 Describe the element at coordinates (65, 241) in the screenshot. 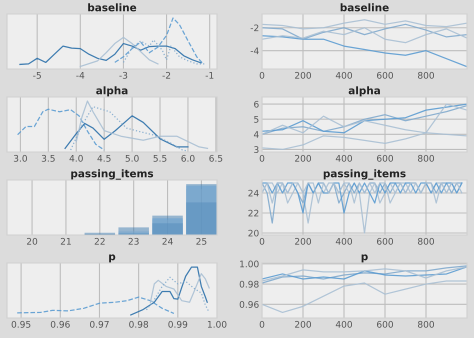

I see `x-tick-label: 21` at that location.